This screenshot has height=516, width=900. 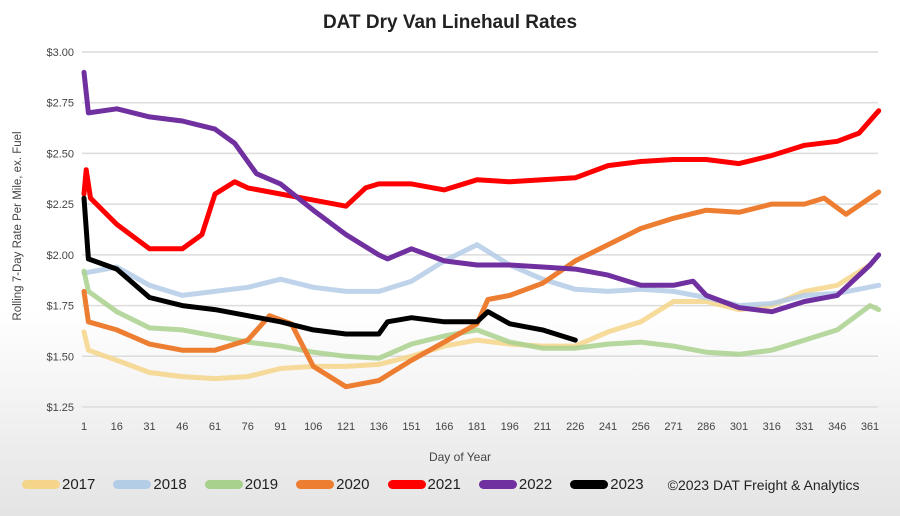 I want to click on y-tick-label: $2.50, so click(x=60, y=154).